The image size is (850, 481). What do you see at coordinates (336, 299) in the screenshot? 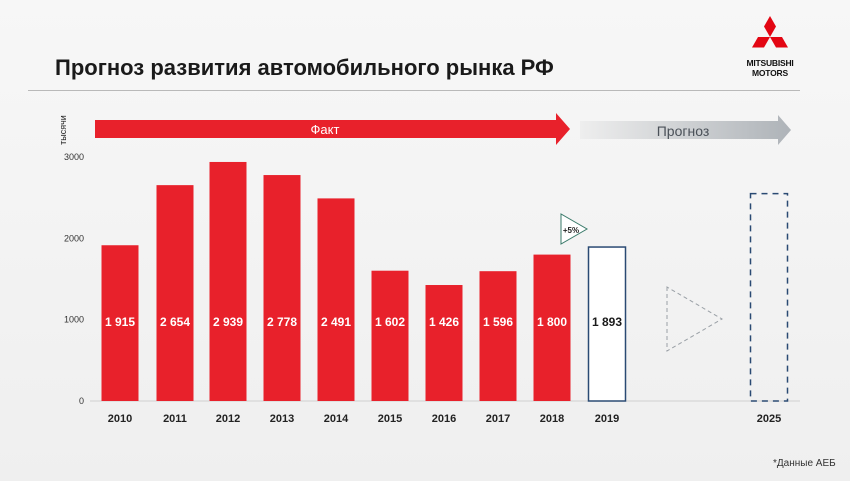
I see `bar-2014` at bounding box center [336, 299].